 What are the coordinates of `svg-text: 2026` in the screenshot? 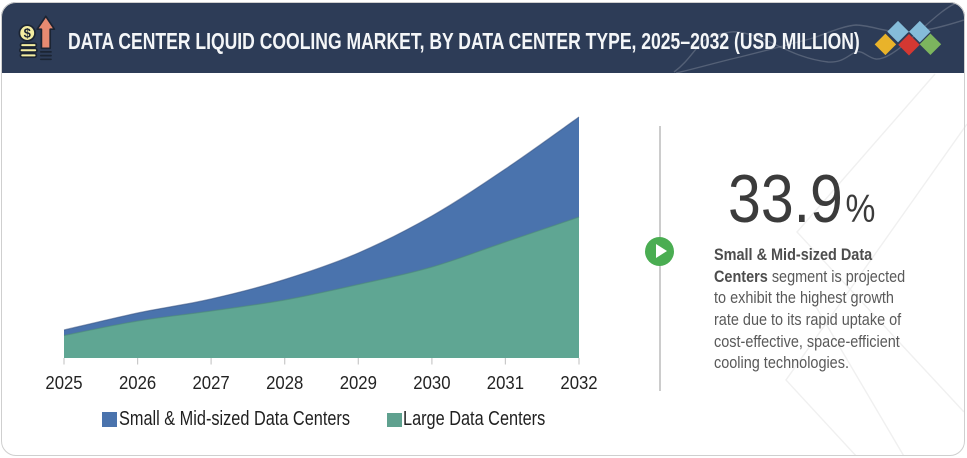 It's located at (137, 383).